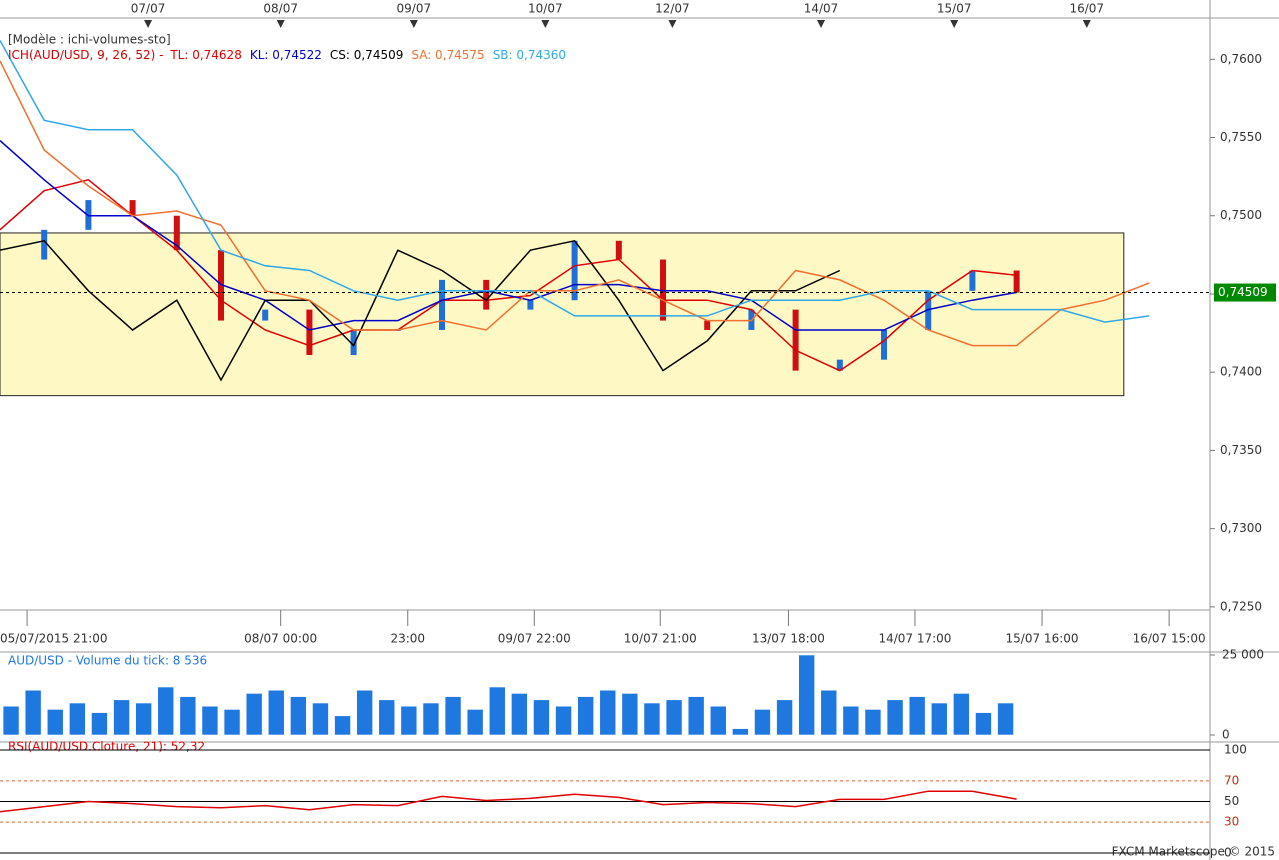 The width and height of the screenshot is (1279, 860). Describe the element at coordinates (534, 639) in the screenshot. I see `x-tick-label: 09/07 22:00` at that location.